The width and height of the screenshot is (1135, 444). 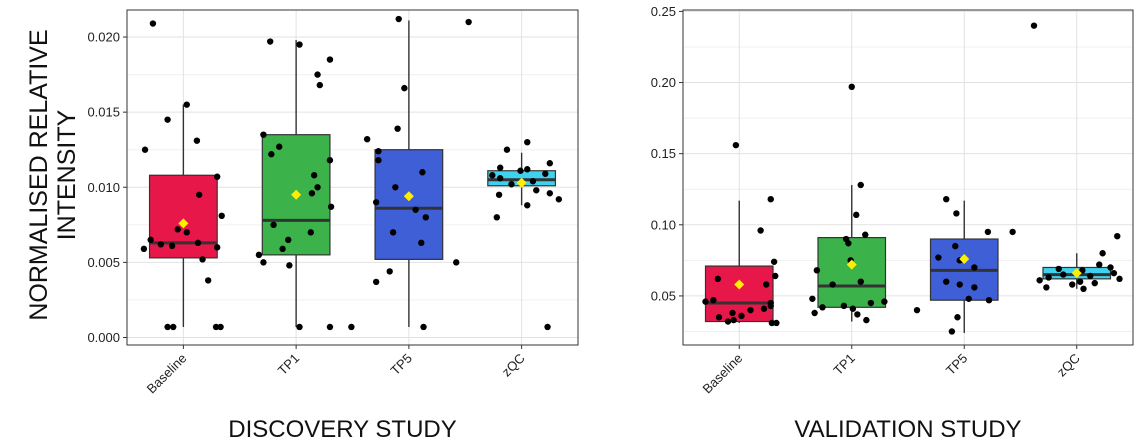 I want to click on discovery-y-tick-label-2: 0.010, so click(x=103, y=187).